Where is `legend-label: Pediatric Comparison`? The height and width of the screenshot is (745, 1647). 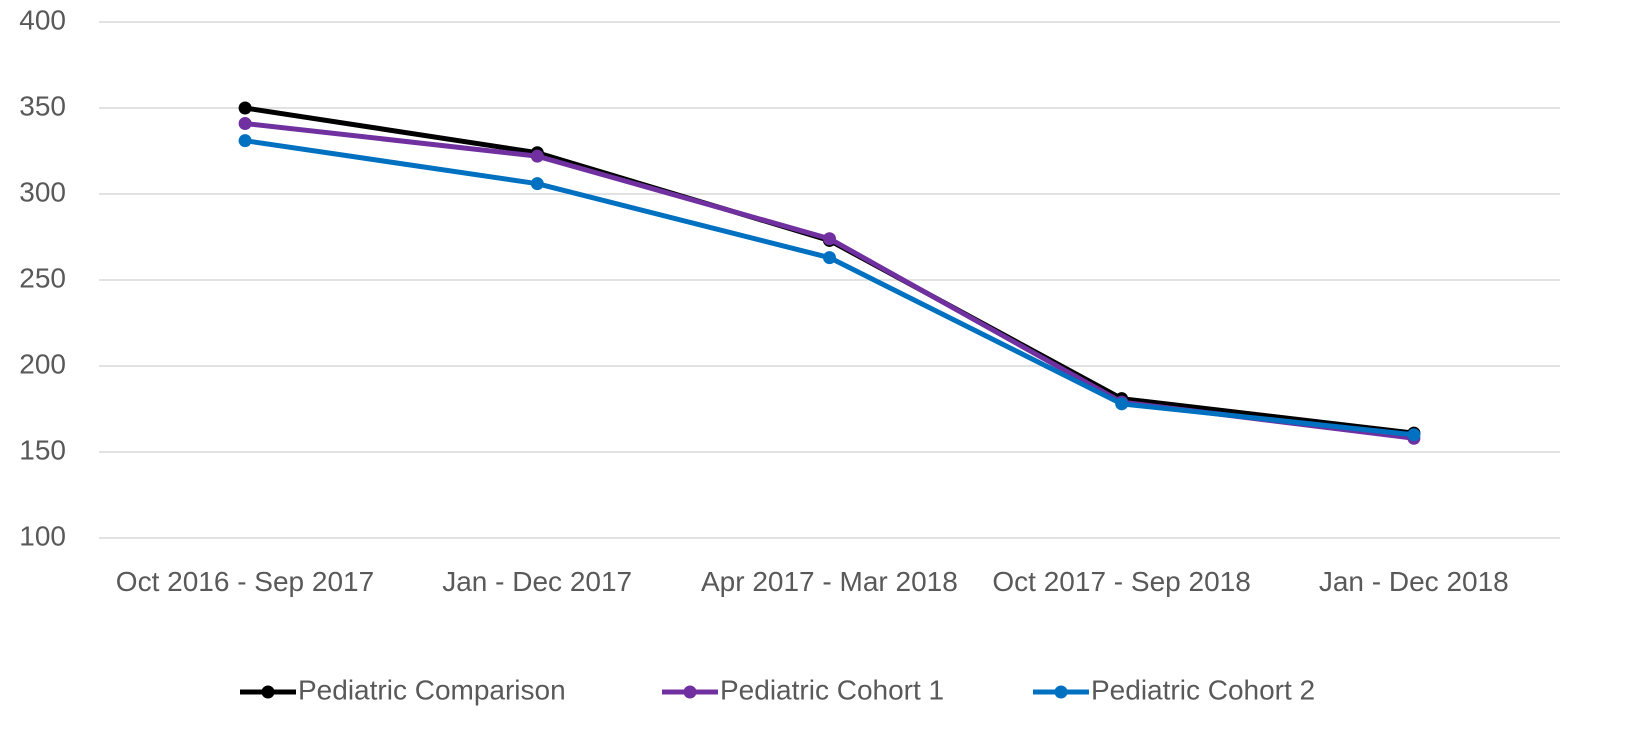 legend-label: Pediatric Comparison is located at coordinates (432, 689).